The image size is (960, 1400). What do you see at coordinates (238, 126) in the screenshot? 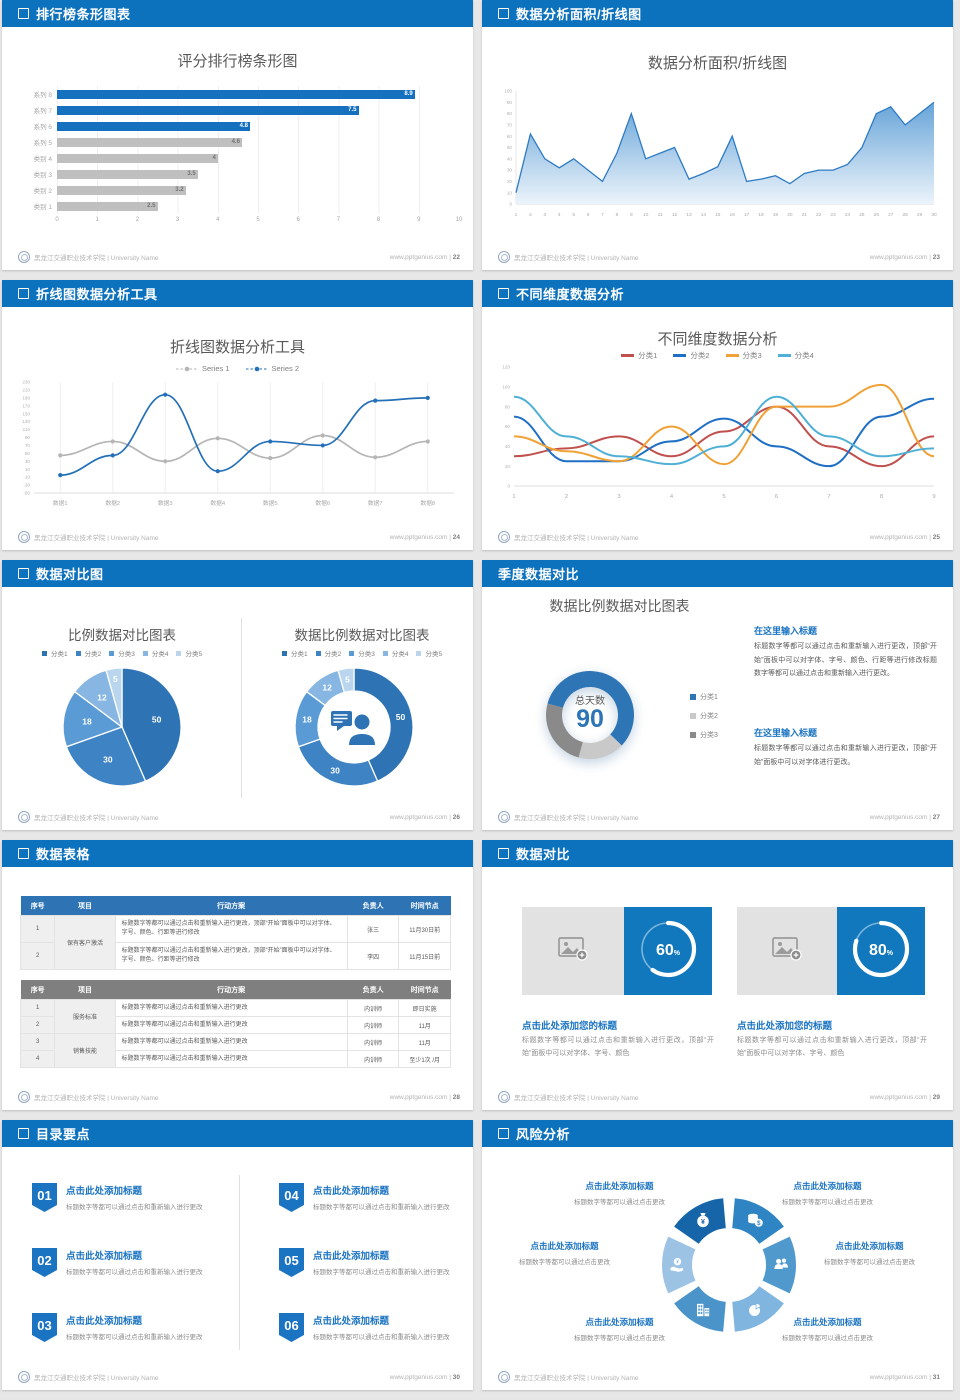
I see `bar-row: 系列 6 4.8` at bounding box center [238, 126].